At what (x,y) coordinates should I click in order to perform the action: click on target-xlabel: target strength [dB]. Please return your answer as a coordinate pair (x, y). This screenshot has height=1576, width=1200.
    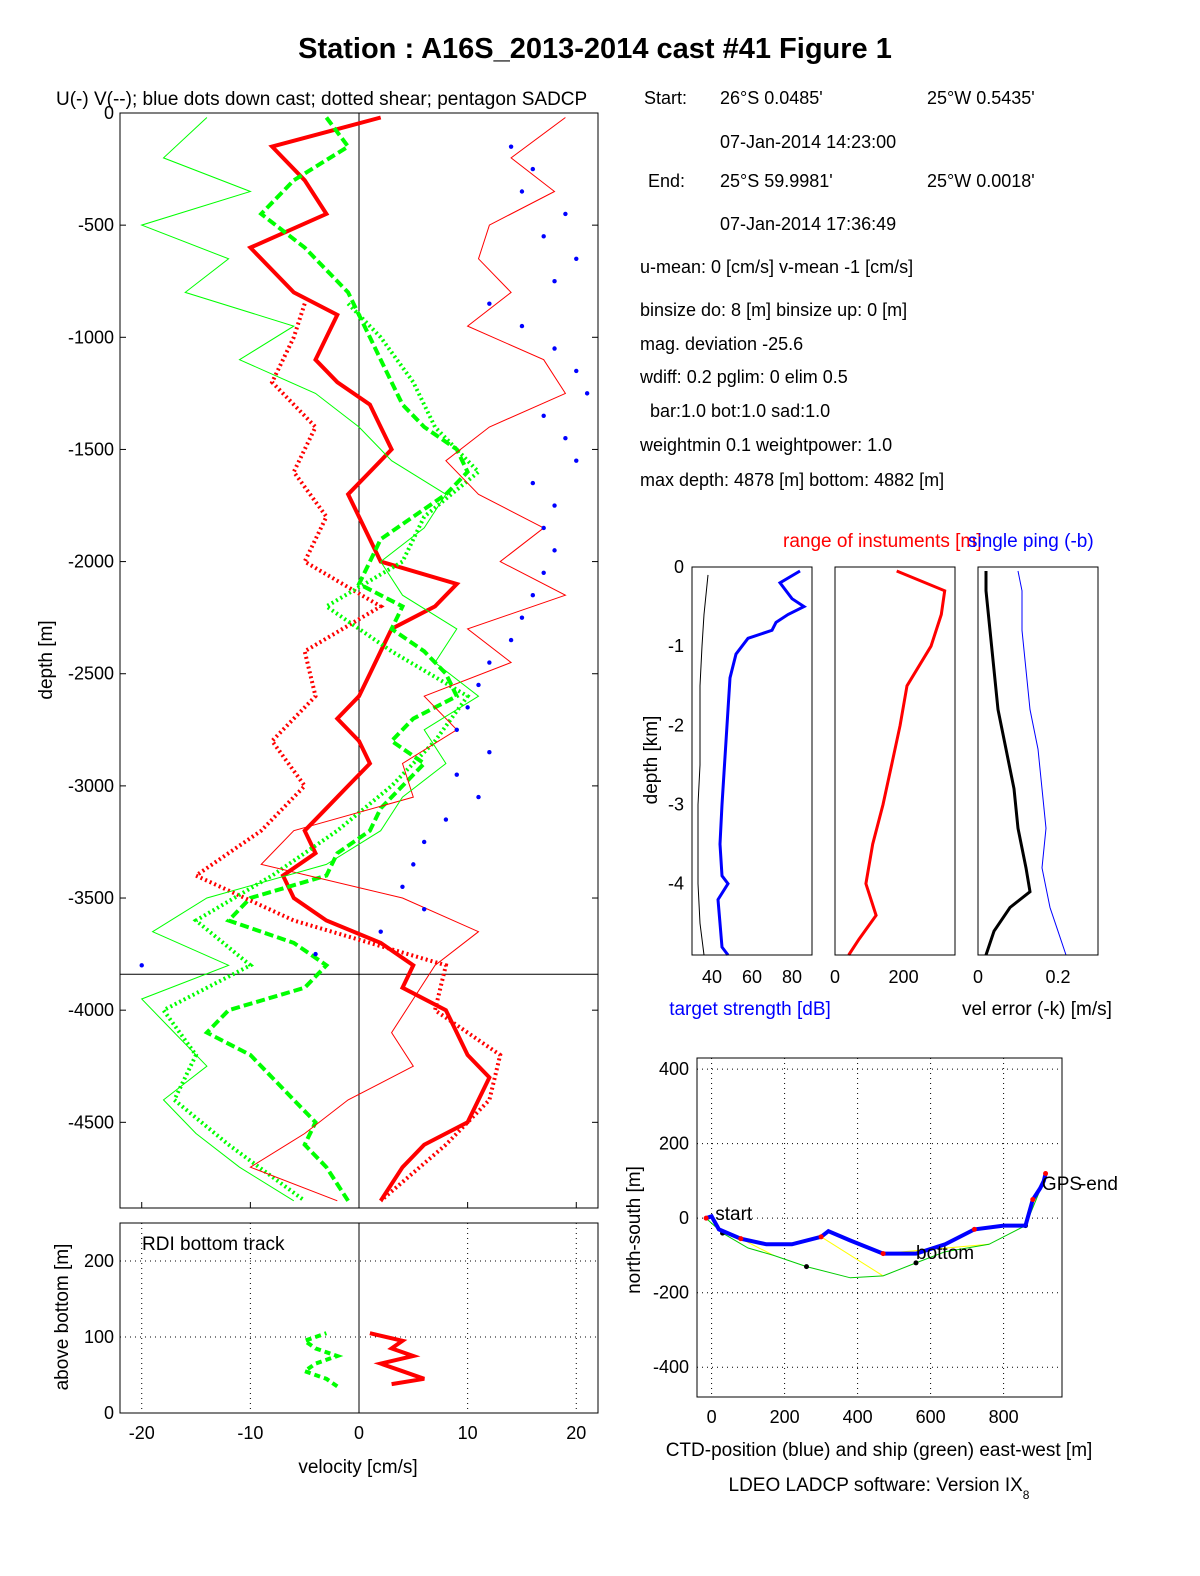
    Looking at the image, I should click on (750, 1009).